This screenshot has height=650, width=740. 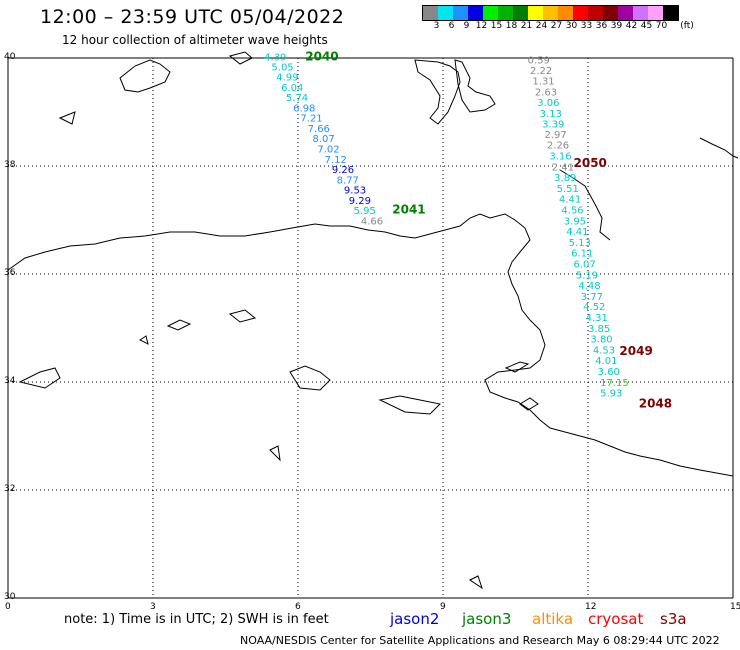 What do you see at coordinates (565, 178) in the screenshot?
I see `wave-height-value: 3.89` at bounding box center [565, 178].